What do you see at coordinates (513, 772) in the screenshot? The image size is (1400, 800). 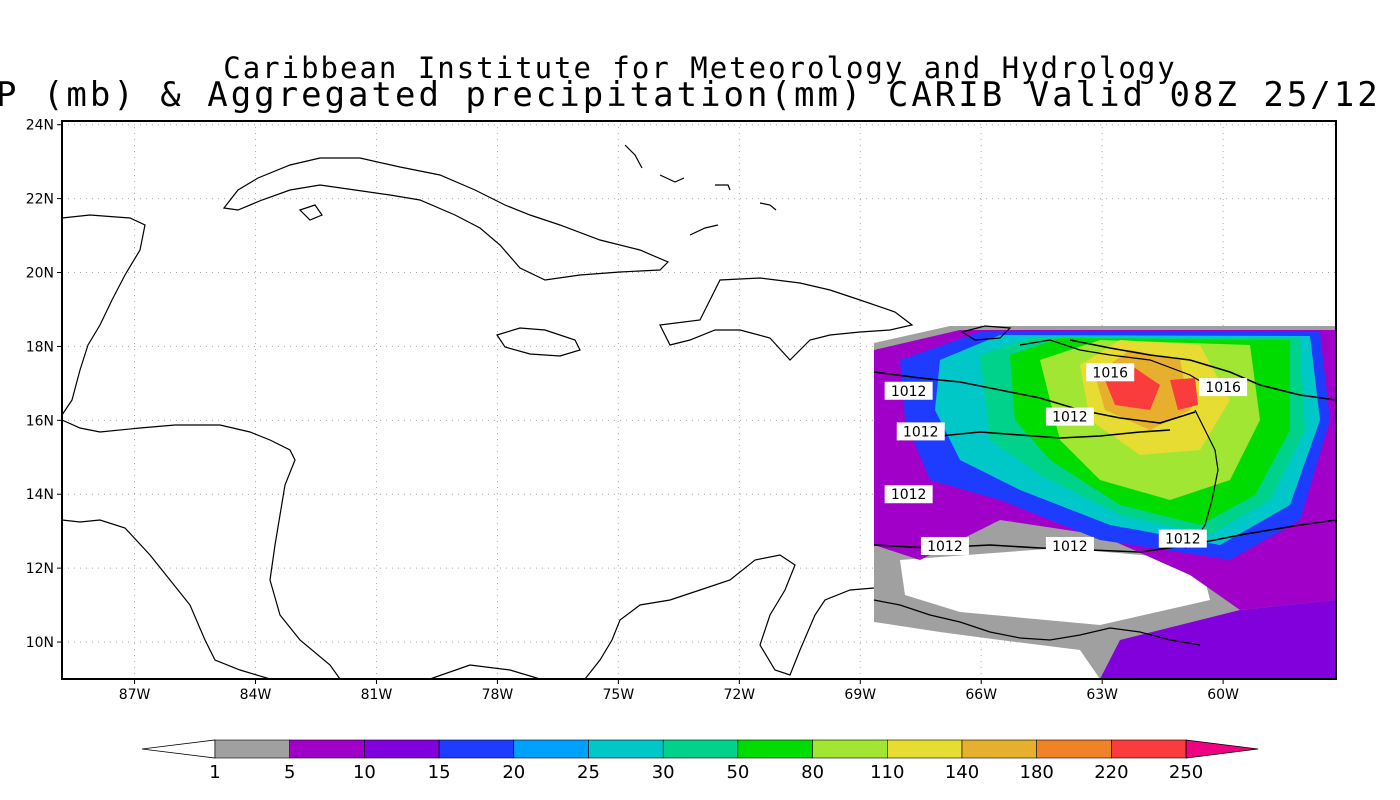 I see `colorbar-label: 20` at bounding box center [513, 772].